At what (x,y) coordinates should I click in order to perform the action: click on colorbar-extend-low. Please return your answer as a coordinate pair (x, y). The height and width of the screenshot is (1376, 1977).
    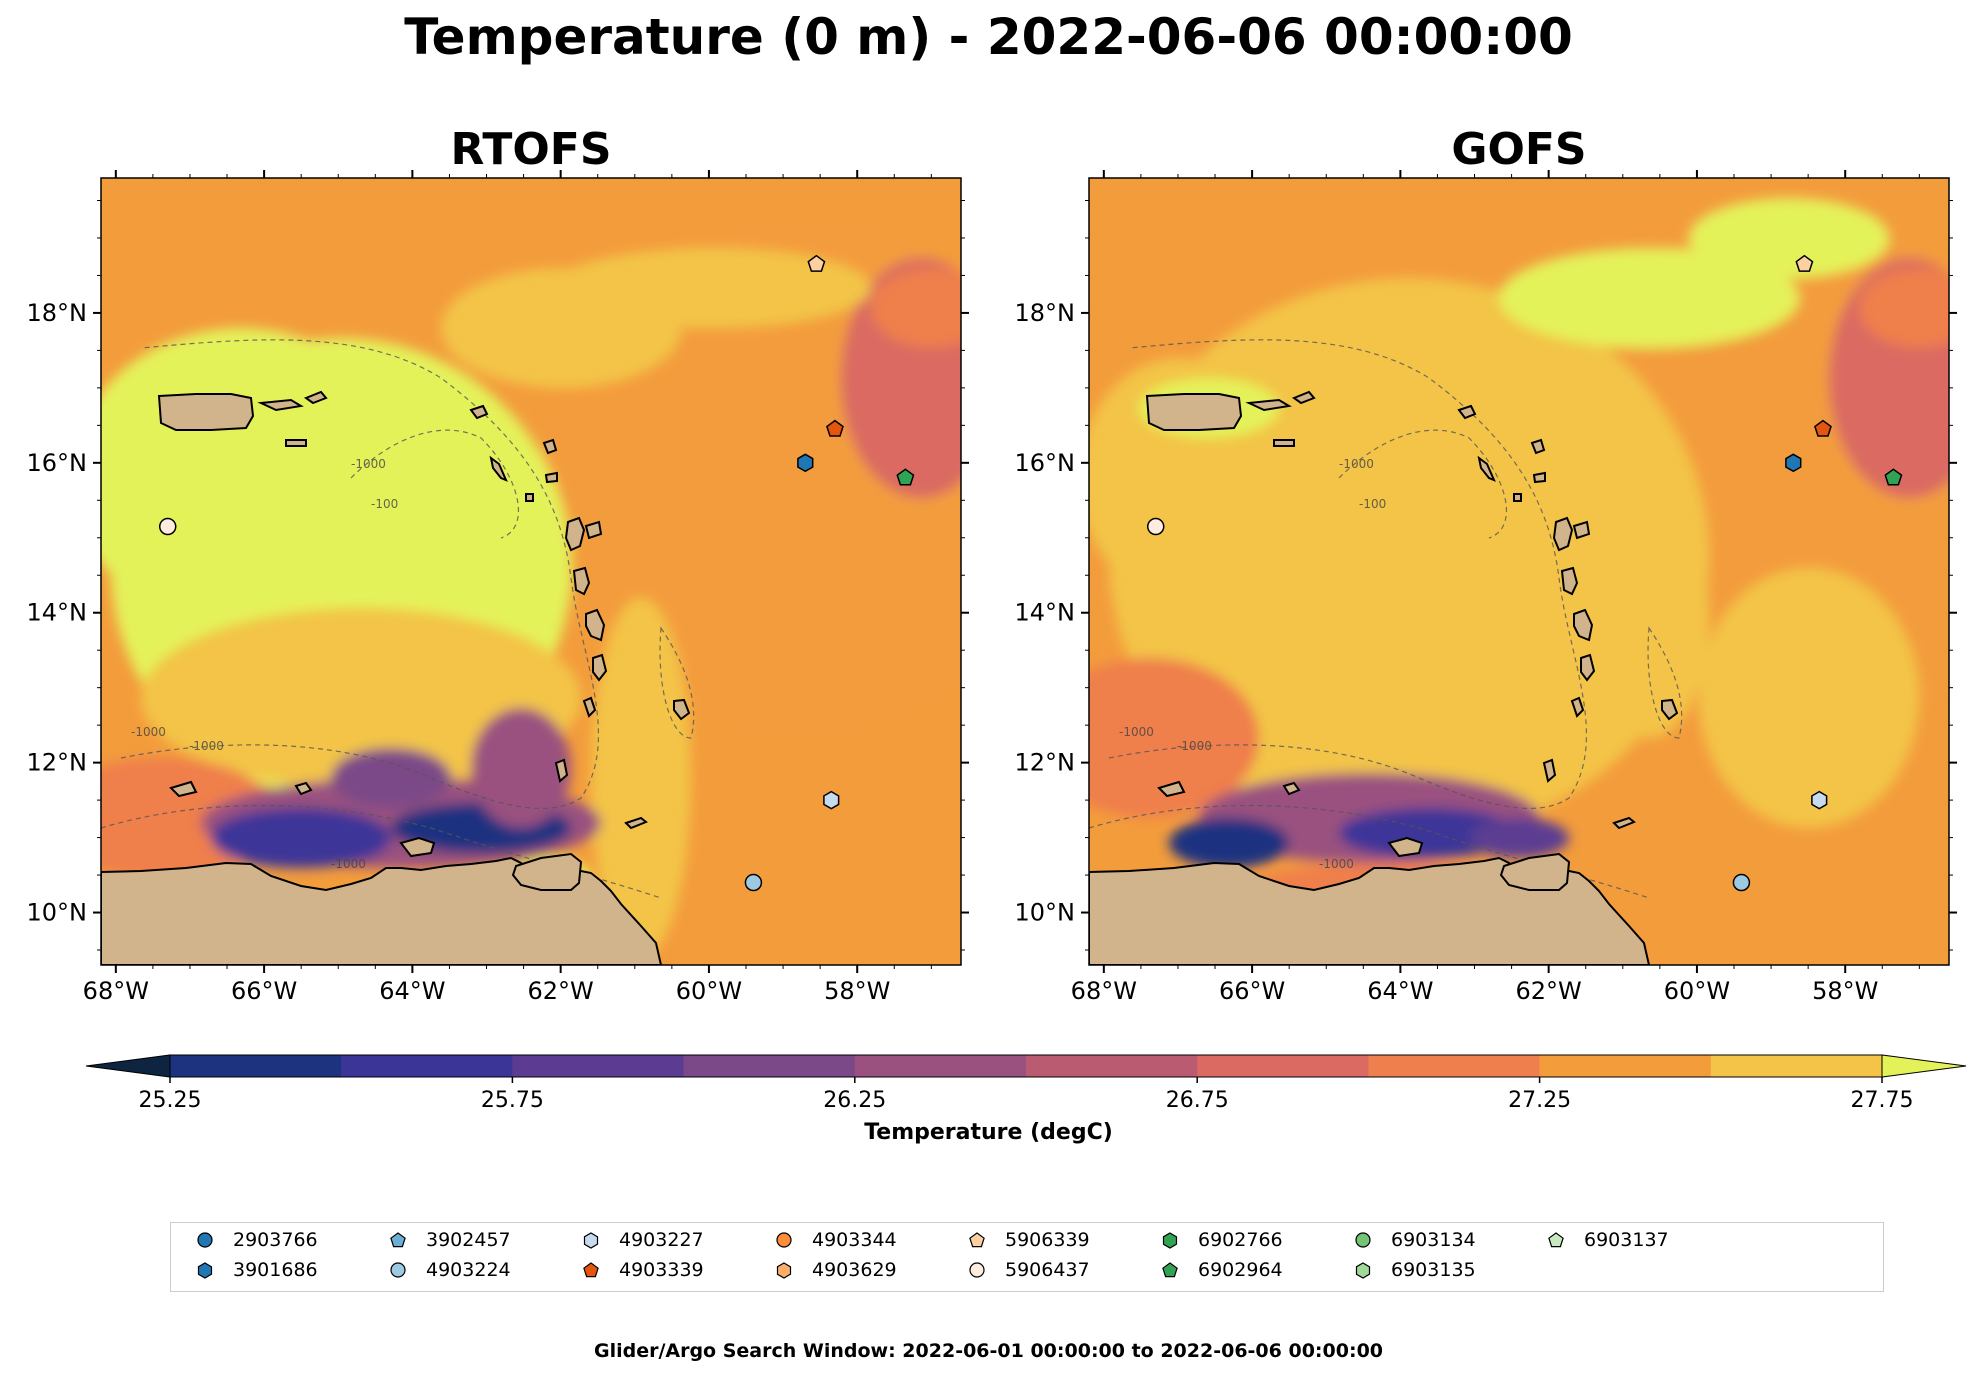
    Looking at the image, I should click on (128, 1066).